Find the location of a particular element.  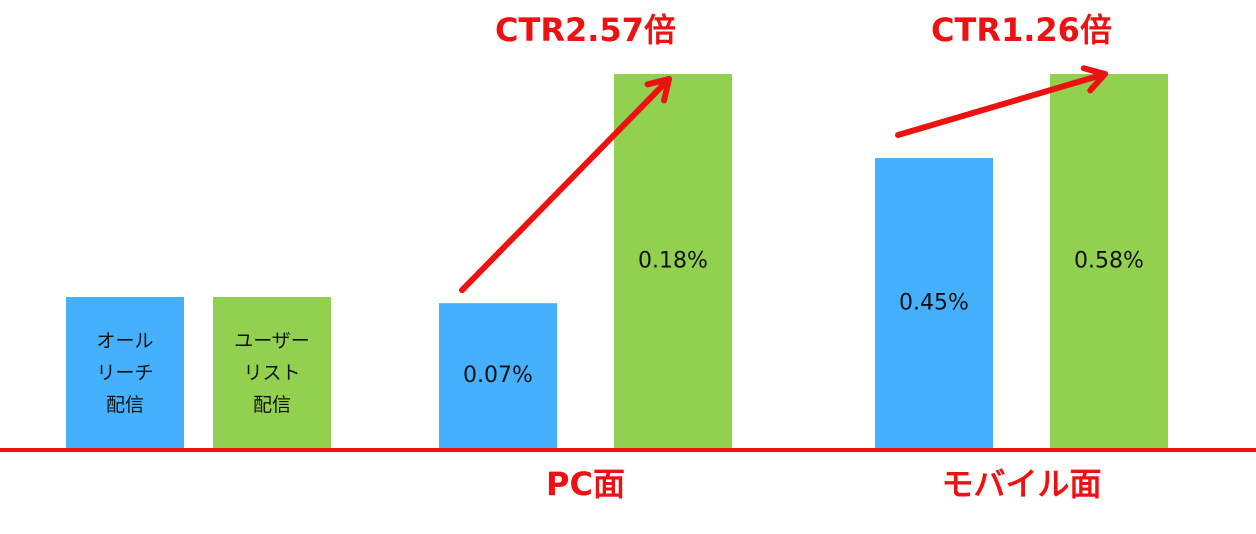

value-label: 0.45% is located at coordinates (934, 303).